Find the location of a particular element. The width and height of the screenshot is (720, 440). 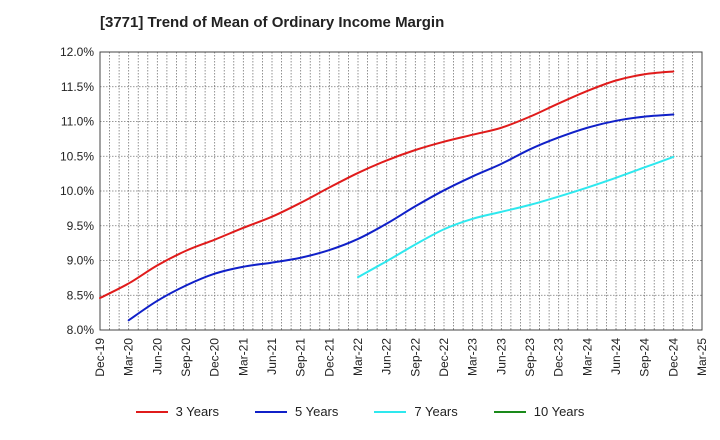

legend-item-7-years: 7 Years is located at coordinates (416, 411).